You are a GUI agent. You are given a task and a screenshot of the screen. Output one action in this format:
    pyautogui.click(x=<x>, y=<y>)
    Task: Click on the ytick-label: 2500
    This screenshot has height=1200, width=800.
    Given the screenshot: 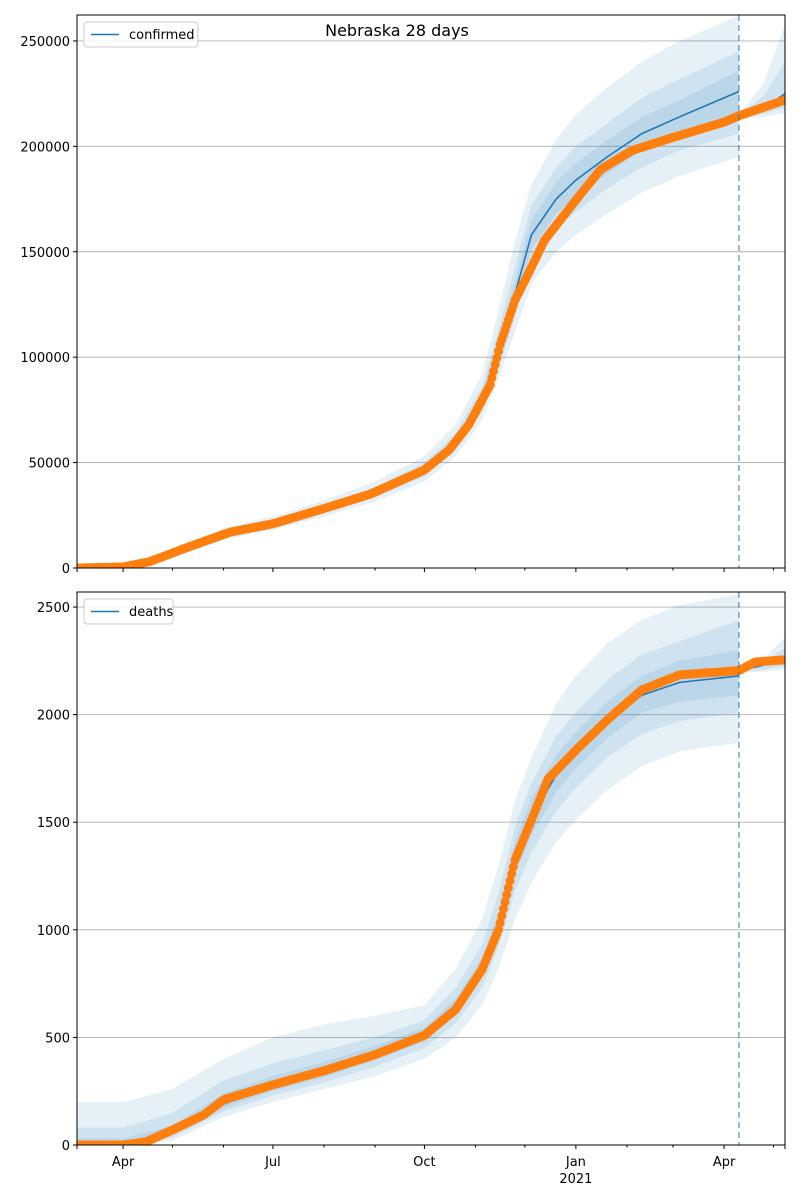 What is the action you would take?
    pyautogui.click(x=53, y=608)
    